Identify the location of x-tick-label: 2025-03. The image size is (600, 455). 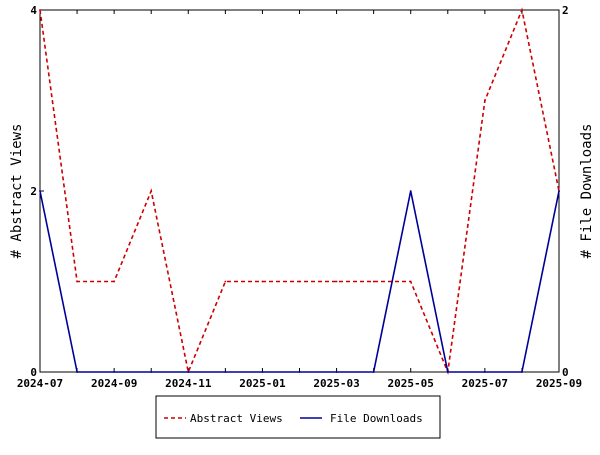
(336, 383).